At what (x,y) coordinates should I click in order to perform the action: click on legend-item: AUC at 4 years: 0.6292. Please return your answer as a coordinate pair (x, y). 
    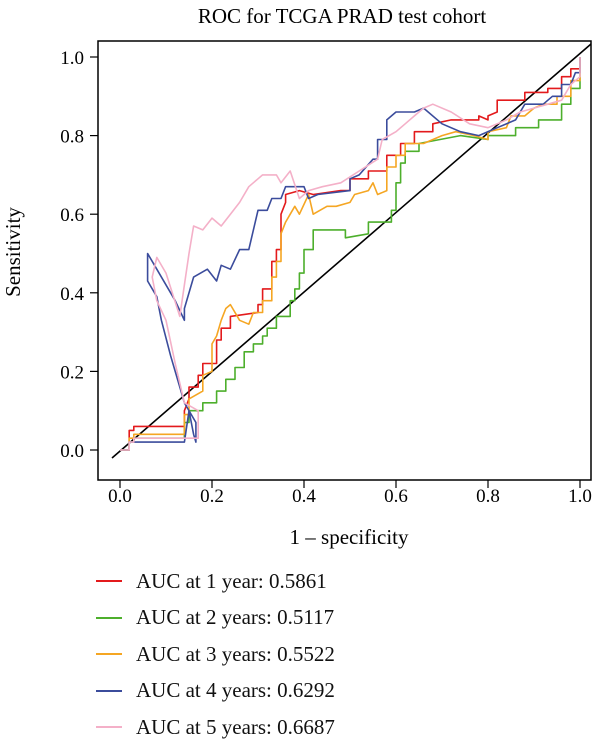
    Looking at the image, I should click on (326, 691).